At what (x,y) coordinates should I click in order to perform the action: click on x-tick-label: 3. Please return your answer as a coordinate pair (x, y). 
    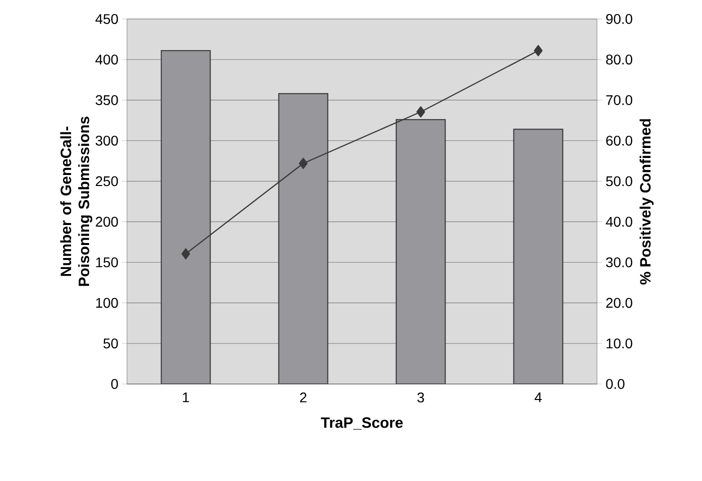
    Looking at the image, I should click on (420, 397).